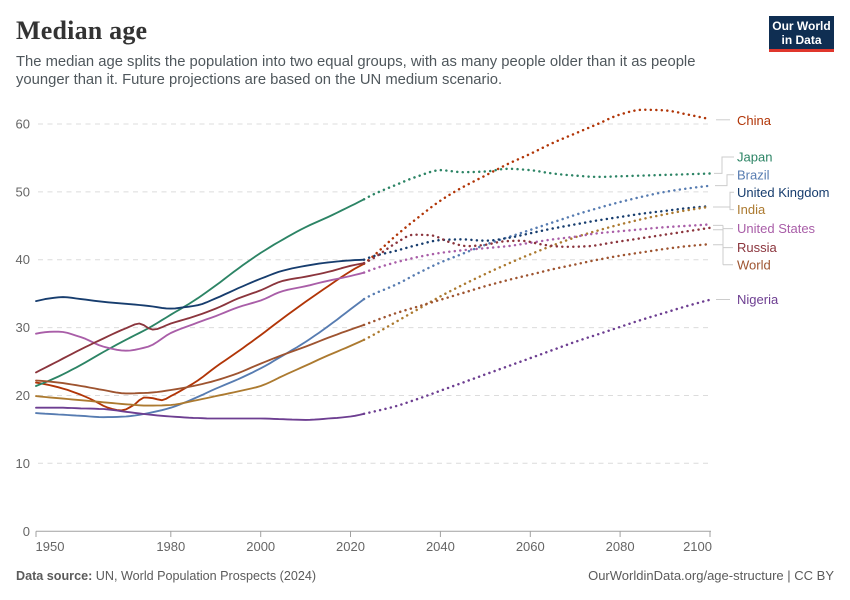 The width and height of the screenshot is (850, 600). What do you see at coordinates (50, 546) in the screenshot?
I see `svg-text: 1950` at bounding box center [50, 546].